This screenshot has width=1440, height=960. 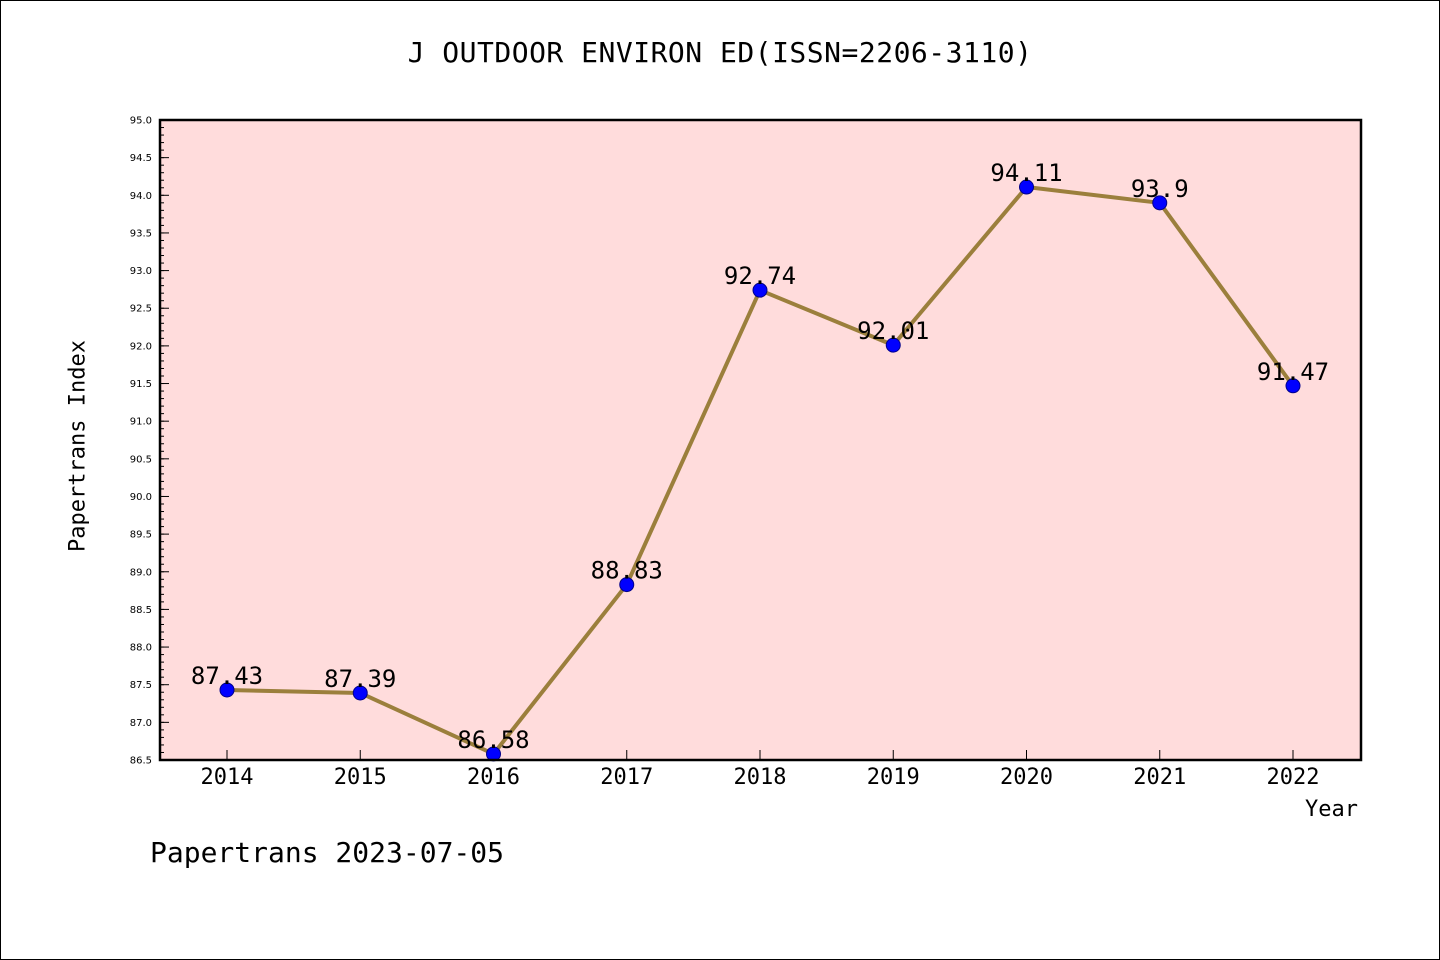 What do you see at coordinates (141, 158) in the screenshot?
I see `y-tick-label: 94.5` at bounding box center [141, 158].